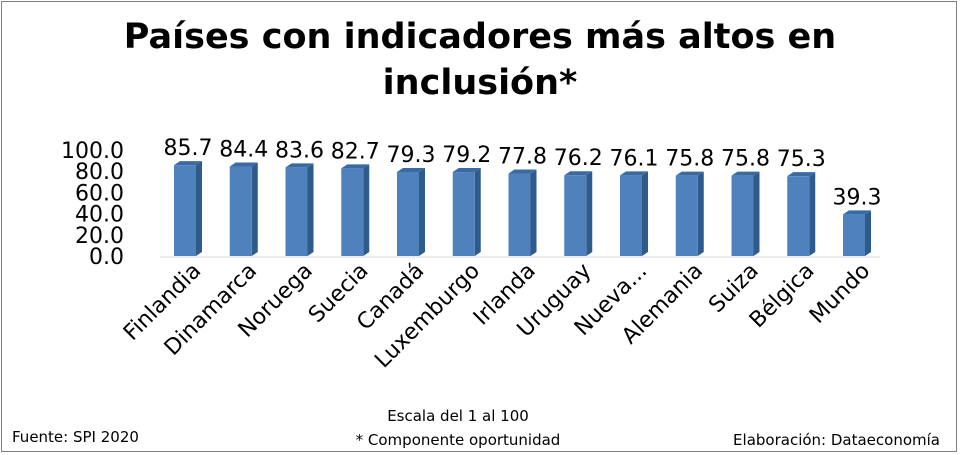 This screenshot has height=455, width=960. I want to click on data-label: 82.7, so click(355, 151).